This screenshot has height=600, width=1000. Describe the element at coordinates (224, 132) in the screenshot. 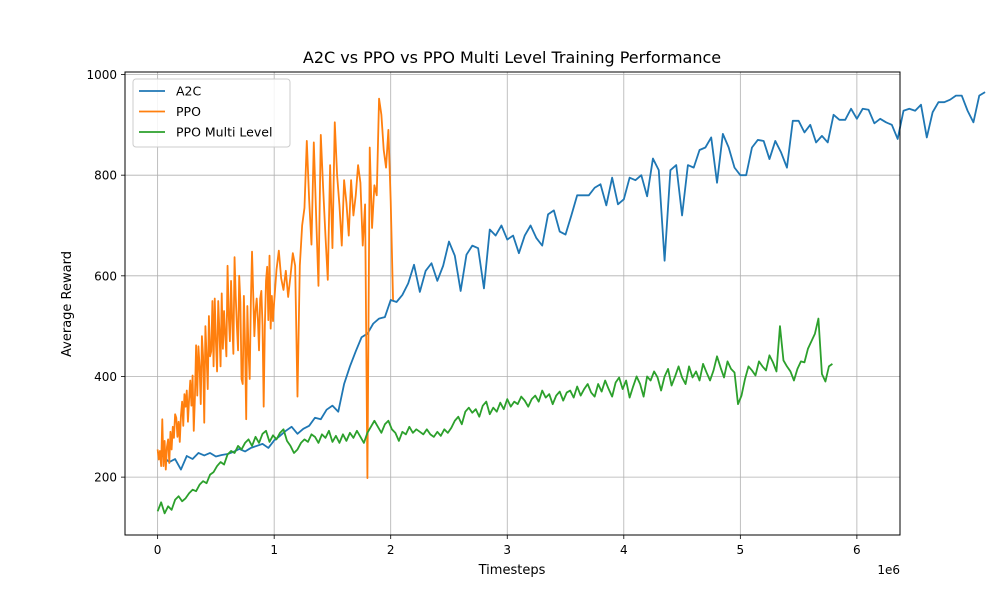

I see `legend-label-ppo-multi-level: PPO Multi Level` at that location.